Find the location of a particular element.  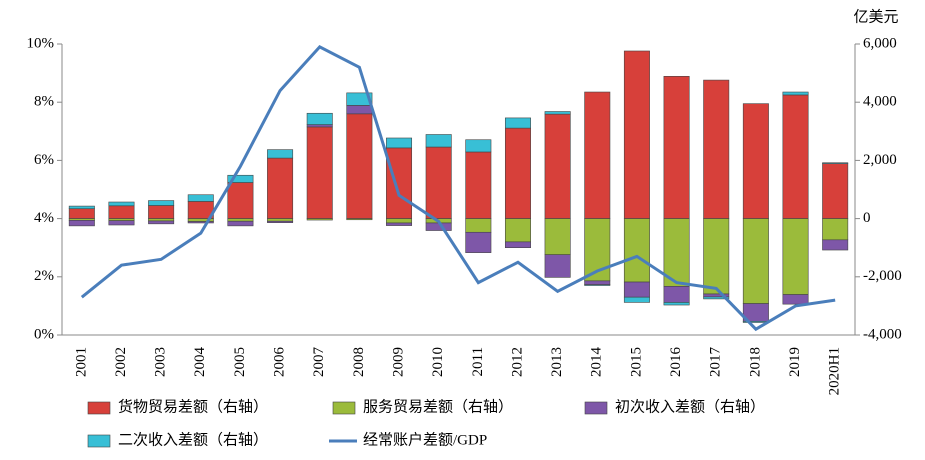

x-tick-label: 2014 is located at coordinates (597, 362).